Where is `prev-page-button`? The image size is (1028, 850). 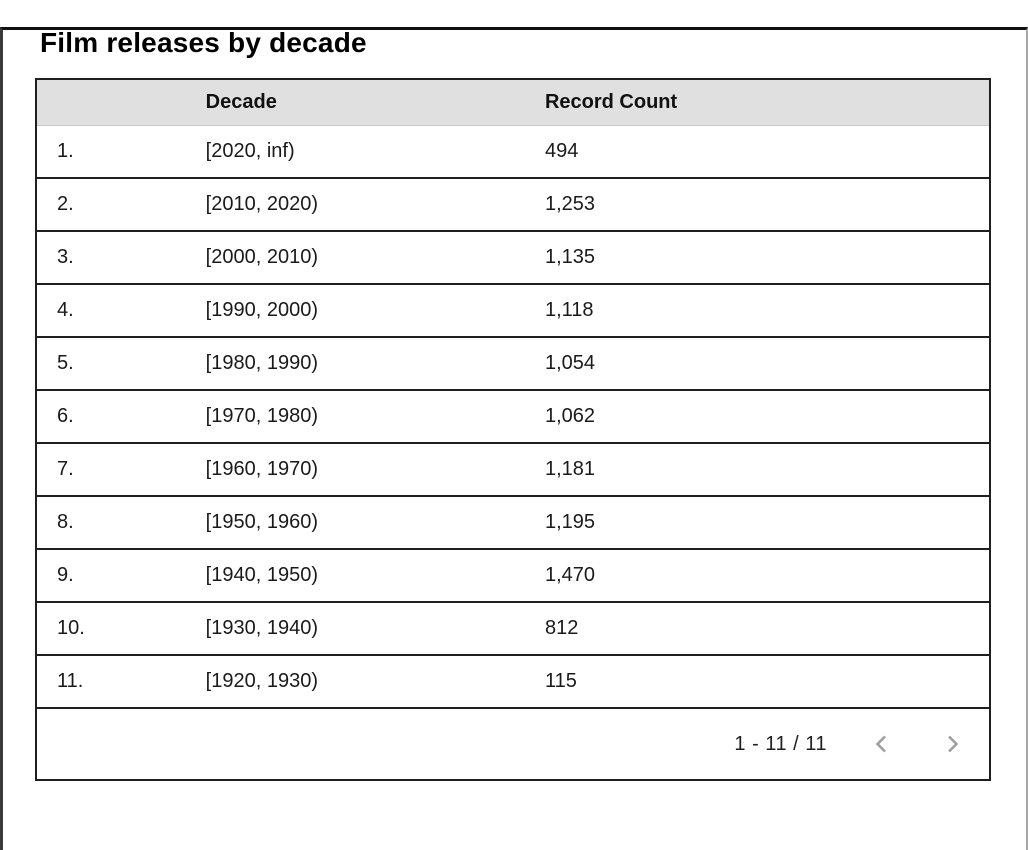 prev-page-button is located at coordinates (882, 744).